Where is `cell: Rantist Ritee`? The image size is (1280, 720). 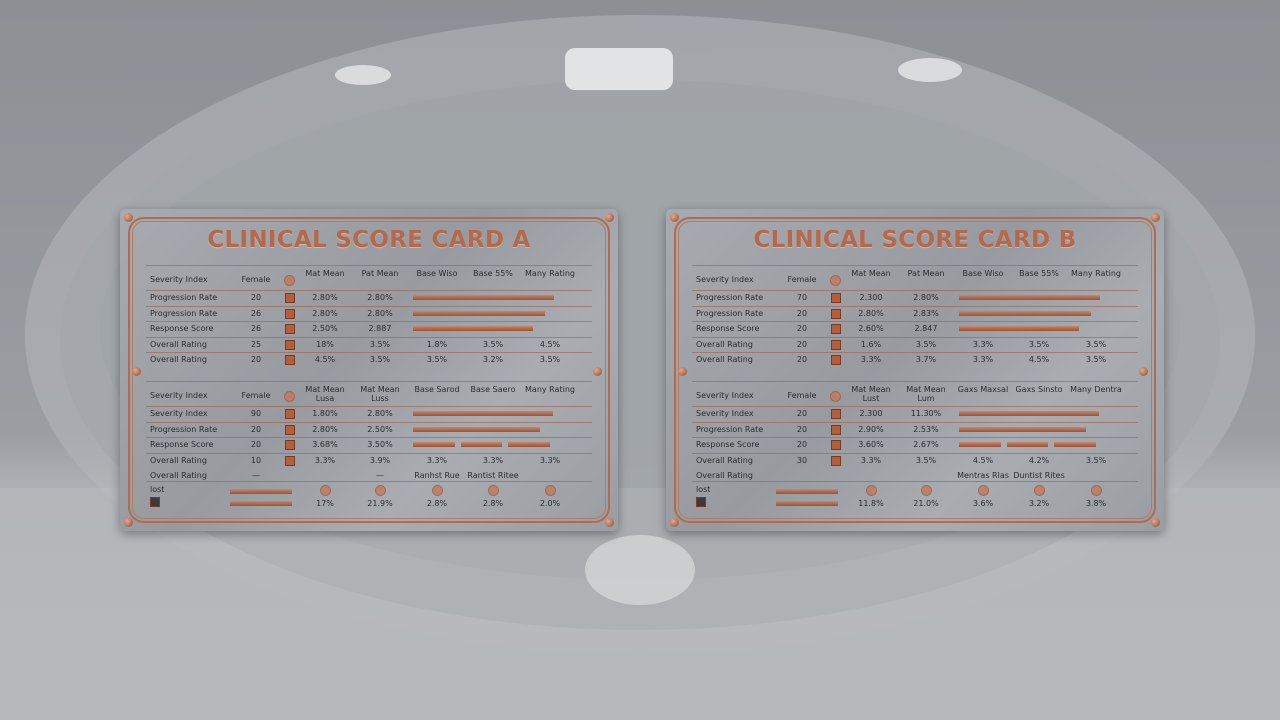
cell: Rantist Ritee is located at coordinates (493, 475).